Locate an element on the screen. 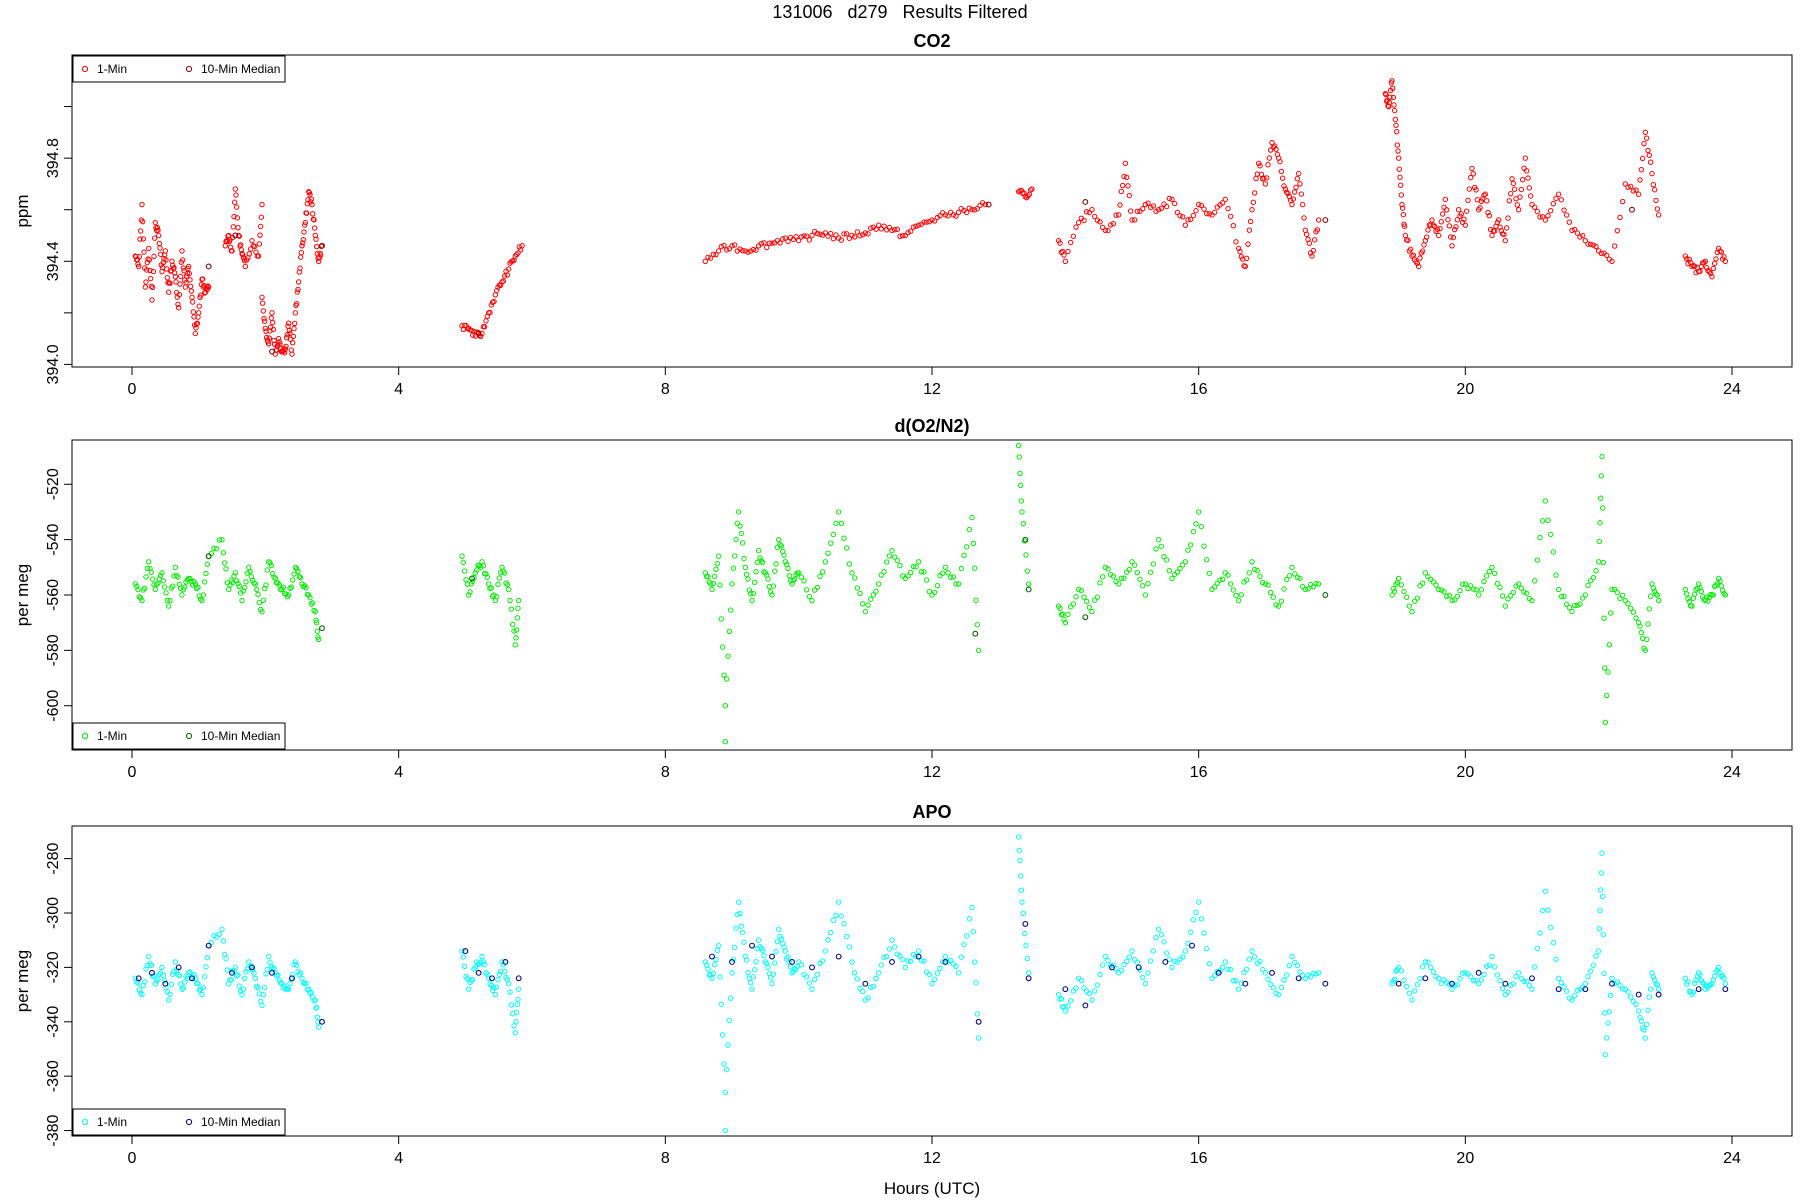 This screenshot has width=1800, height=1200. panel-3-legend is located at coordinates (179, 1122).